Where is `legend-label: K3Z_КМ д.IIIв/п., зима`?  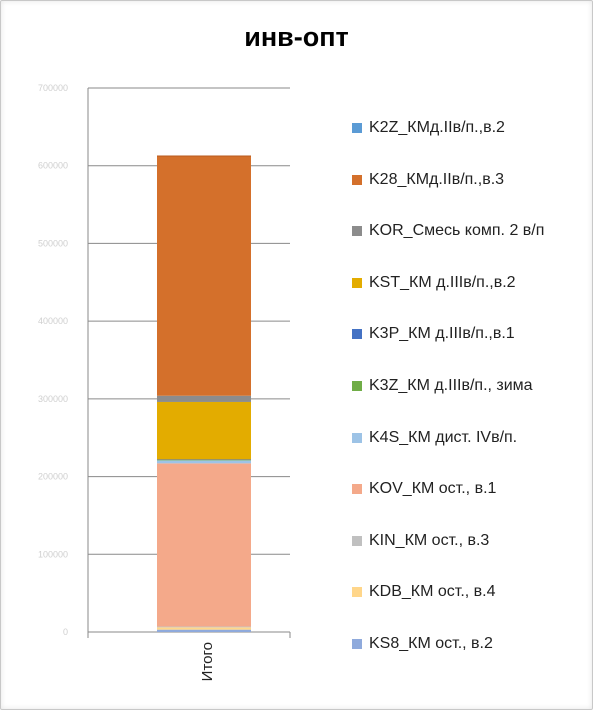
legend-label: K3Z_КМ д.IIIв/п., зима is located at coordinates (451, 385).